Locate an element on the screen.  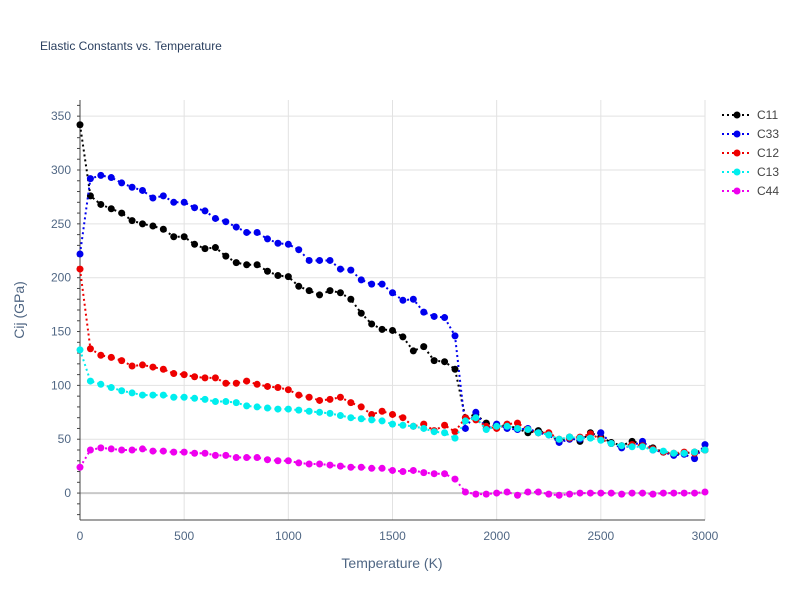
x-tick-label: 1500 is located at coordinates (392, 536).